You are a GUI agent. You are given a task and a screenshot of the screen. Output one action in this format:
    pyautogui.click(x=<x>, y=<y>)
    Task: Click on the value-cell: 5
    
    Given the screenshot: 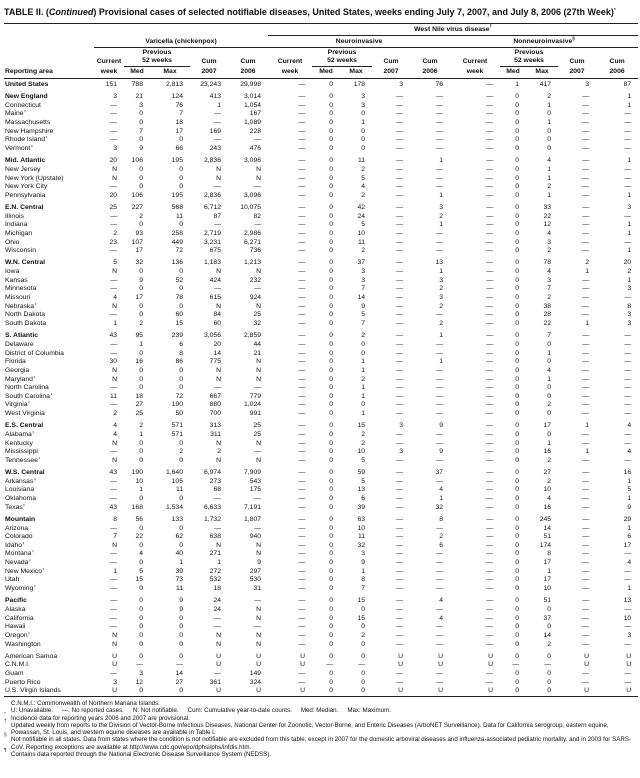 What is the action you would take?
    pyautogui.click(x=363, y=460)
    